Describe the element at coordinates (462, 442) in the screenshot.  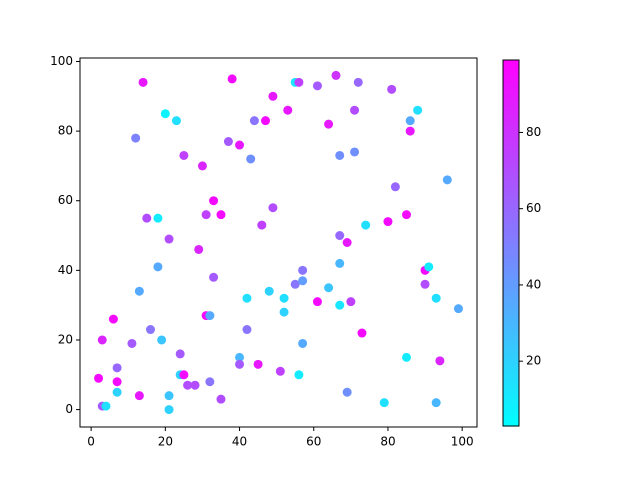
I see `x-tick-label: 100` at that location.